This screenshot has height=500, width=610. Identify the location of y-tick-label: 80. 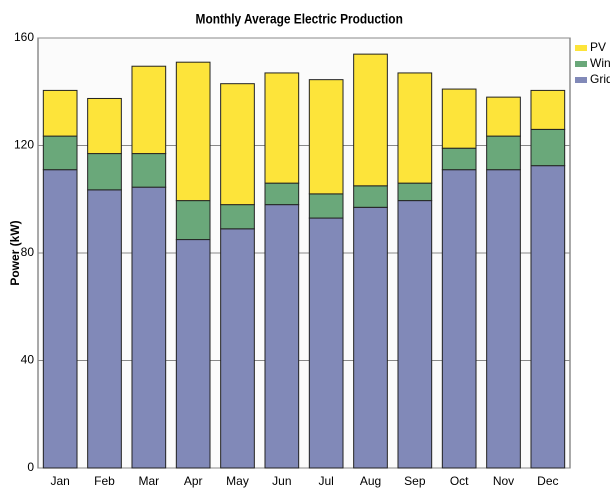
(28, 252).